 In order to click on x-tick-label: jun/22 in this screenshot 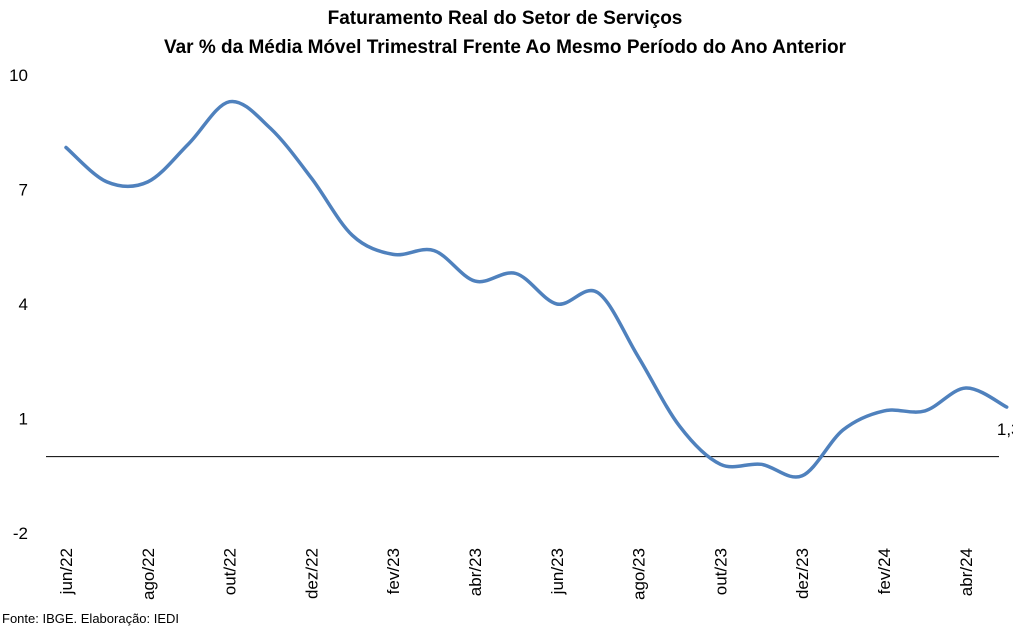, I will do `click(66, 571)`.